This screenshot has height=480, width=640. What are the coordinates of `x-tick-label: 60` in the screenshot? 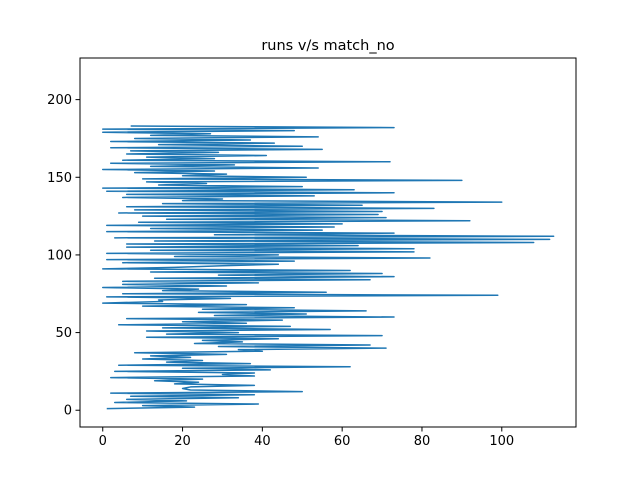 It's located at (342, 441).